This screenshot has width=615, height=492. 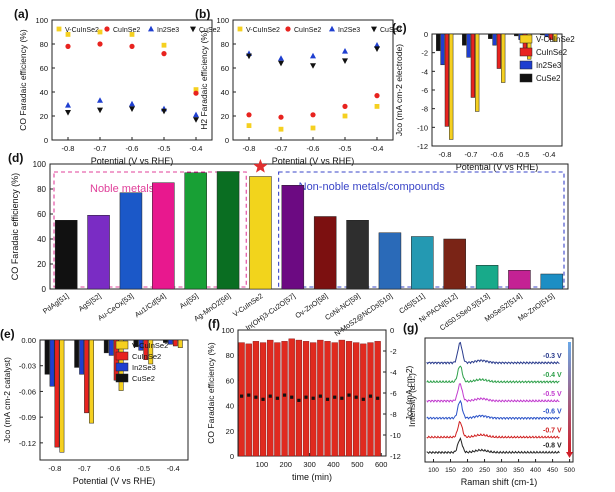 What do you see at coordinates (146, 349) in the screenshot?
I see `panel-e-bar-cuinse2` at bounding box center [146, 349].